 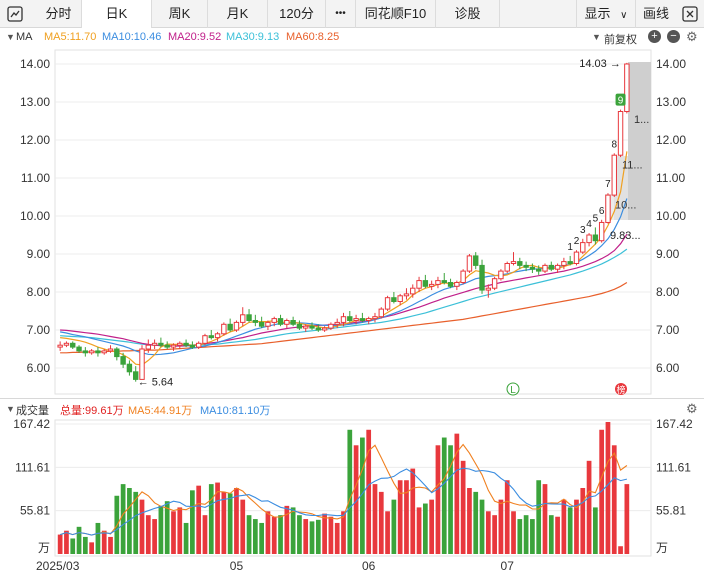 I want to click on volume-total: 总量:99.61万, so click(x=92, y=411).